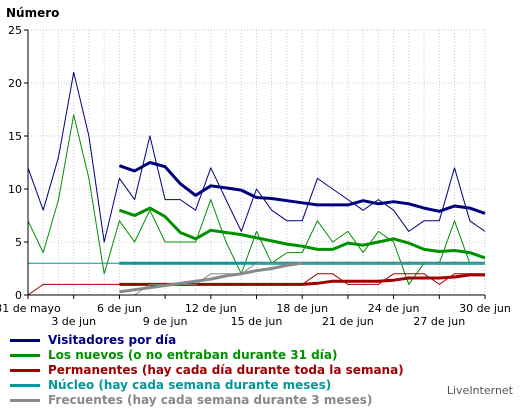 Image resolution: width=520 pixels, height=408 pixels. What do you see at coordinates (165, 321) in the screenshot?
I see `x-tick-label: 9 de jun` at bounding box center [165, 321].